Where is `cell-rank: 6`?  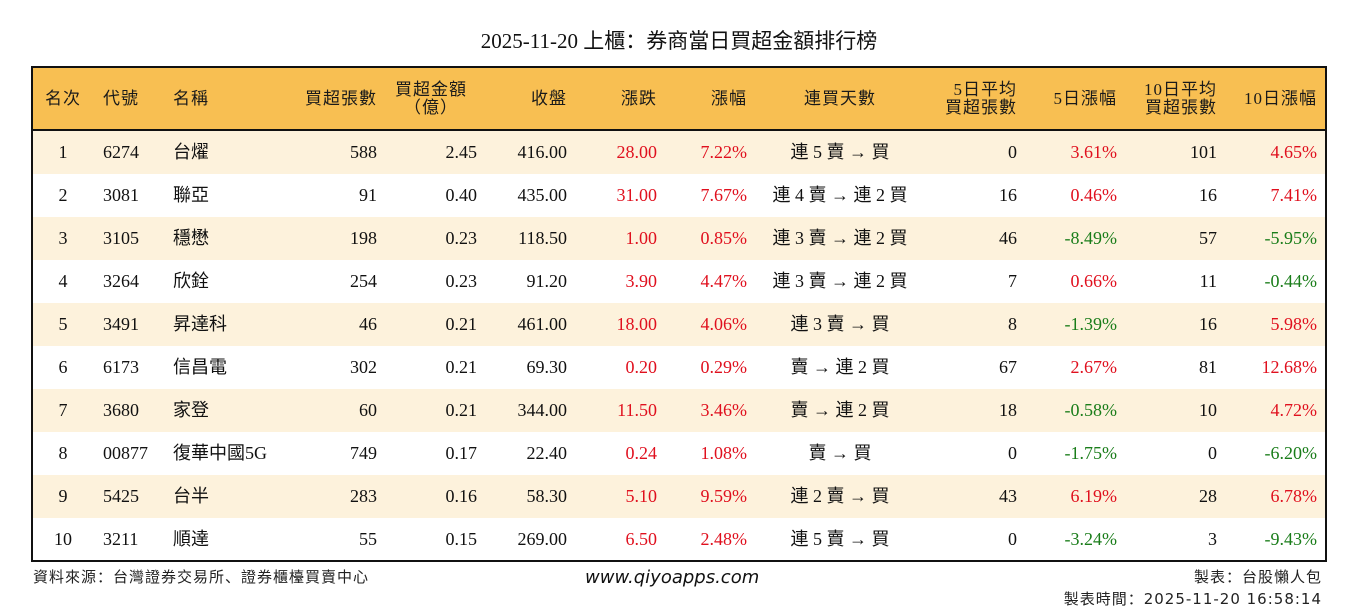
cell-rank: 6 is located at coordinates (63, 367).